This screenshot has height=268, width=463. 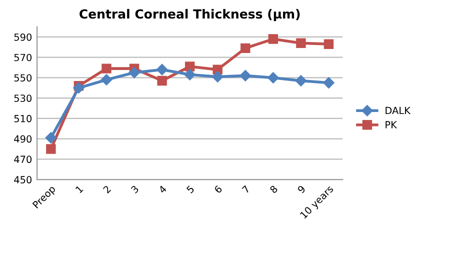 What do you see at coordinates (23, 58) in the screenshot?
I see `y-tick-label: 570` at bounding box center [23, 58].